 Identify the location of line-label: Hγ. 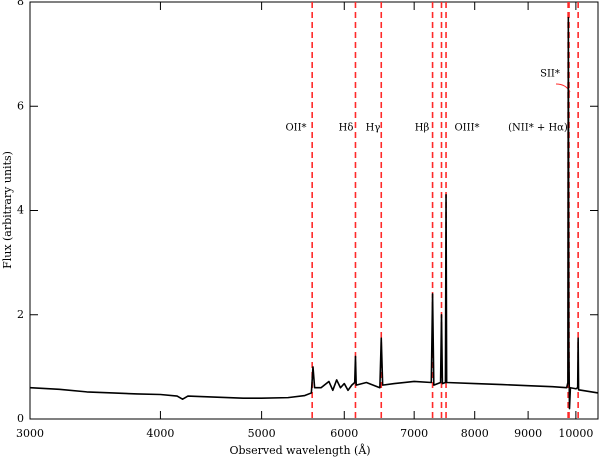
(373, 128).